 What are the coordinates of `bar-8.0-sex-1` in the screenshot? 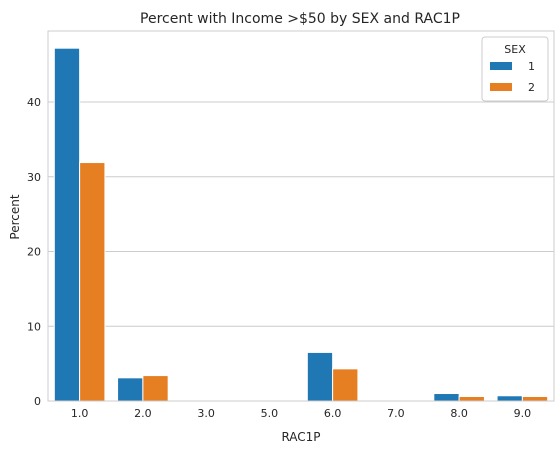 It's located at (446, 397).